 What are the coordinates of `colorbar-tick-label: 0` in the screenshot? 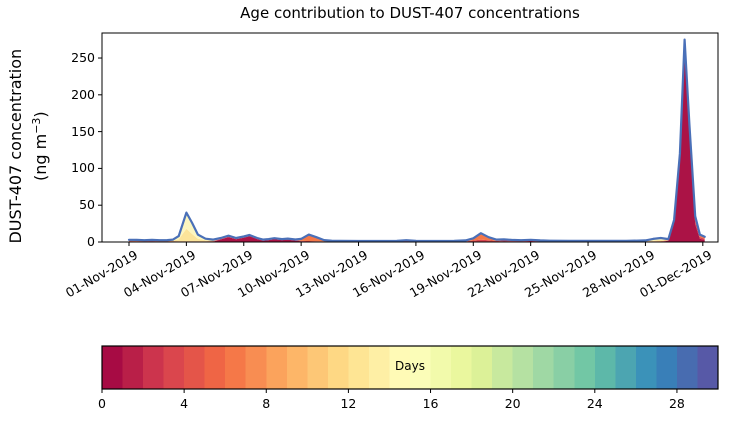 It's located at (102, 403).